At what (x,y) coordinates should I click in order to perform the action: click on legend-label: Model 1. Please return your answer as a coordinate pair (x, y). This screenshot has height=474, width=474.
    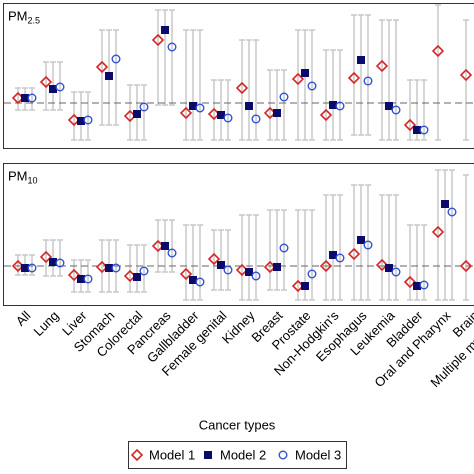
    Looking at the image, I should click on (172, 454).